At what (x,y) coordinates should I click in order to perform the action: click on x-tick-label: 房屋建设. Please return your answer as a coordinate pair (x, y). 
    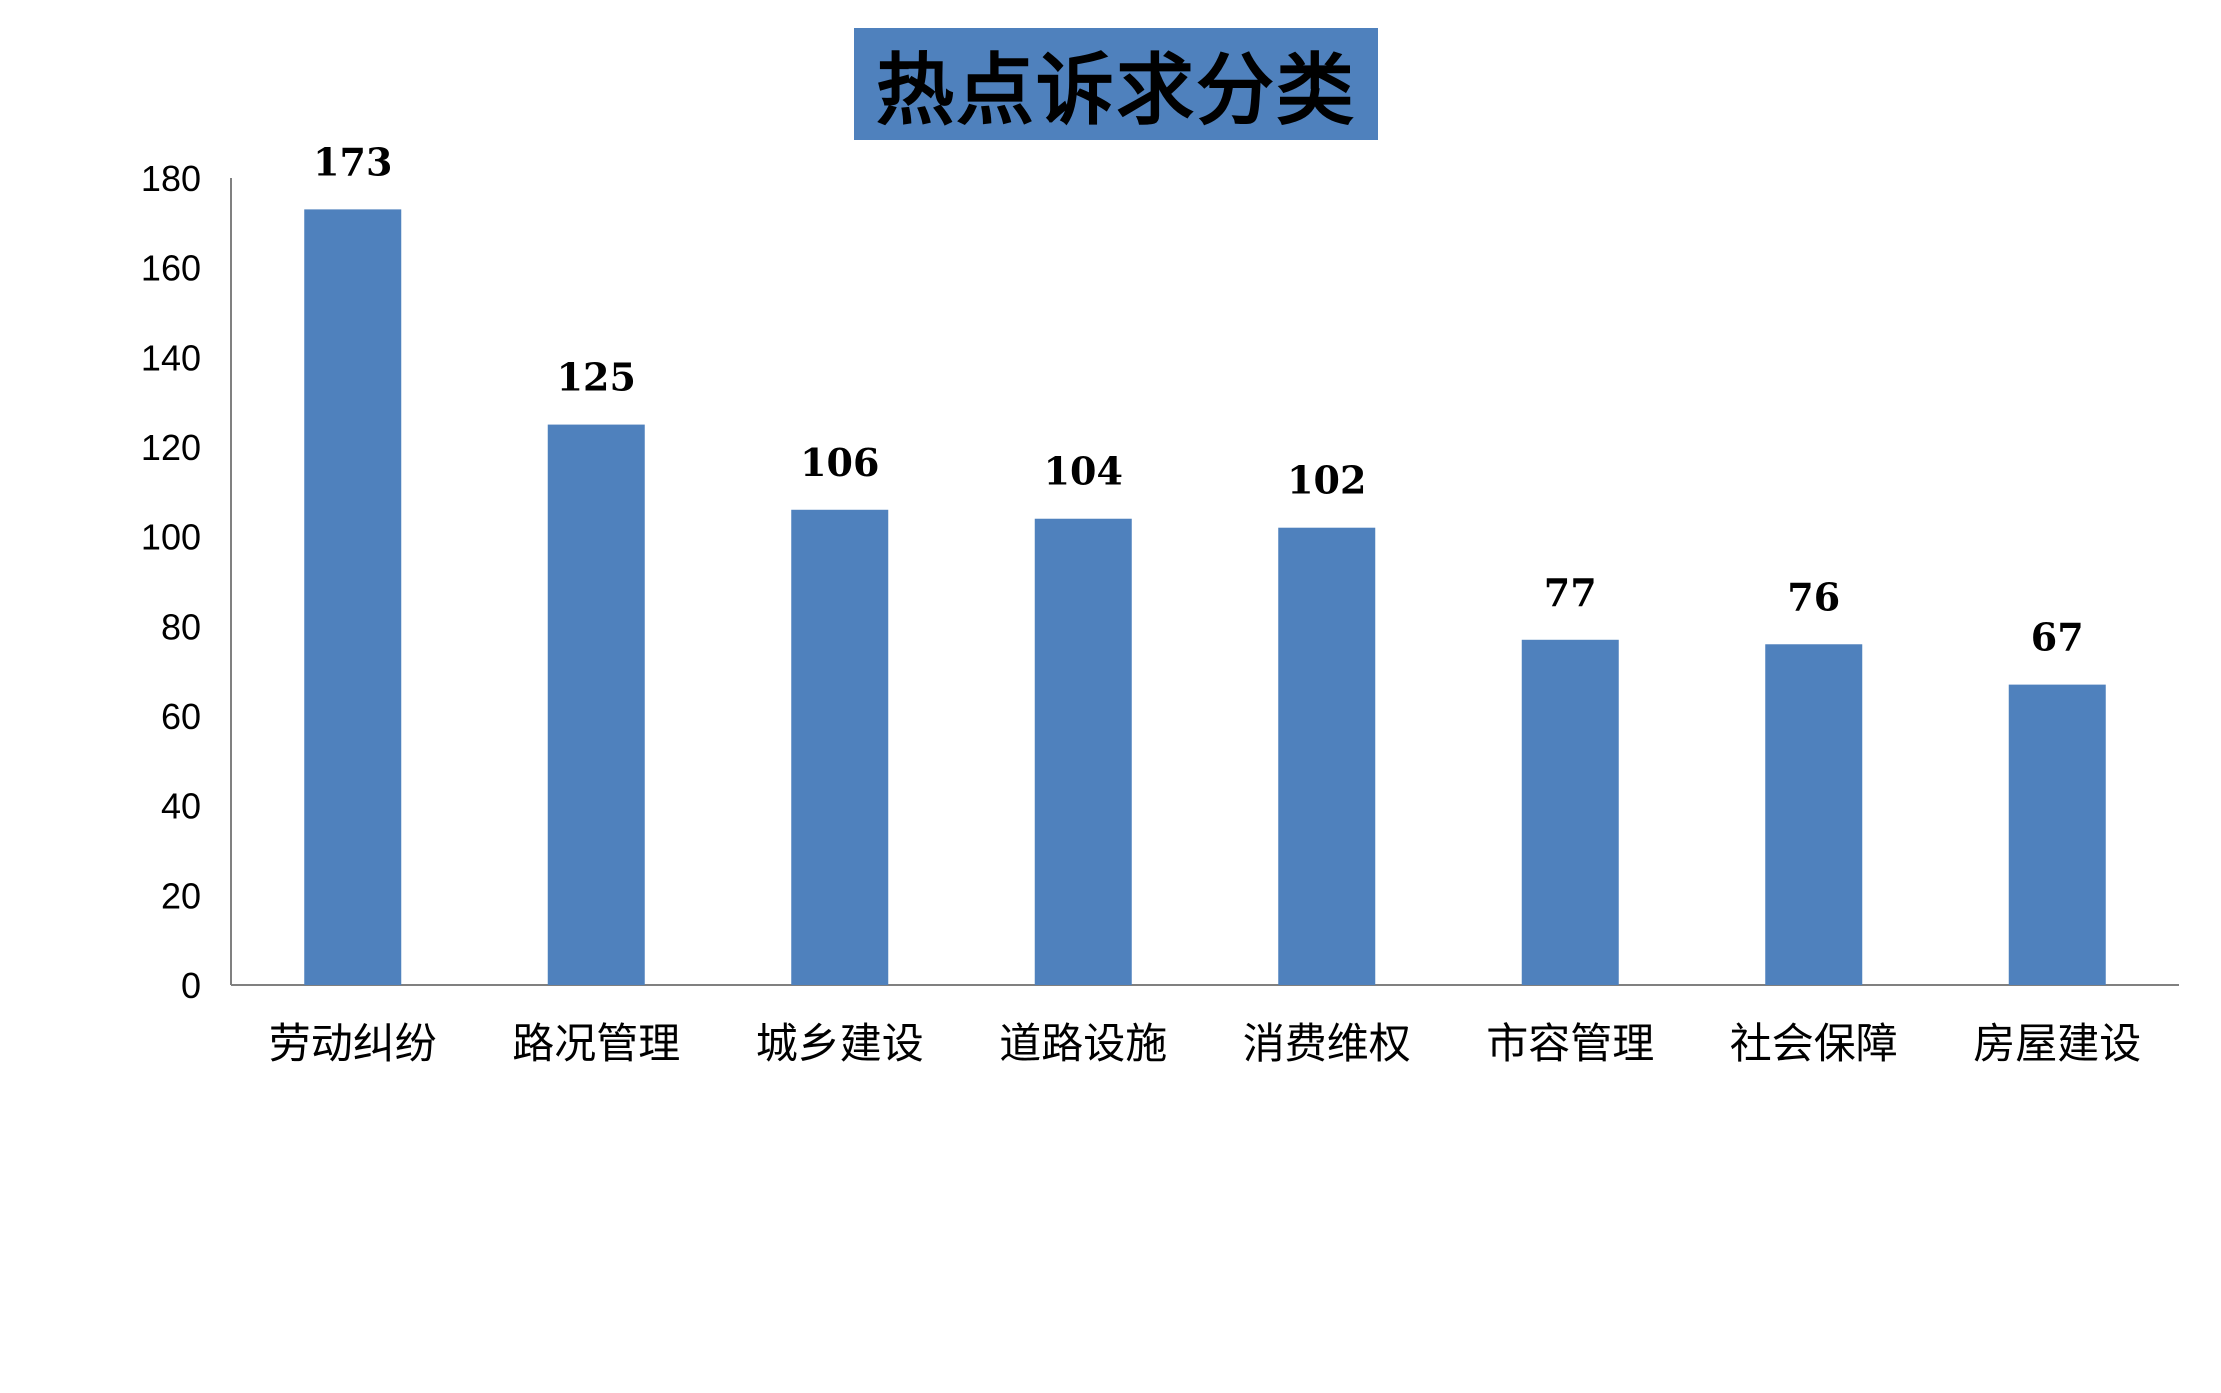
    Looking at the image, I should click on (2057, 1043).